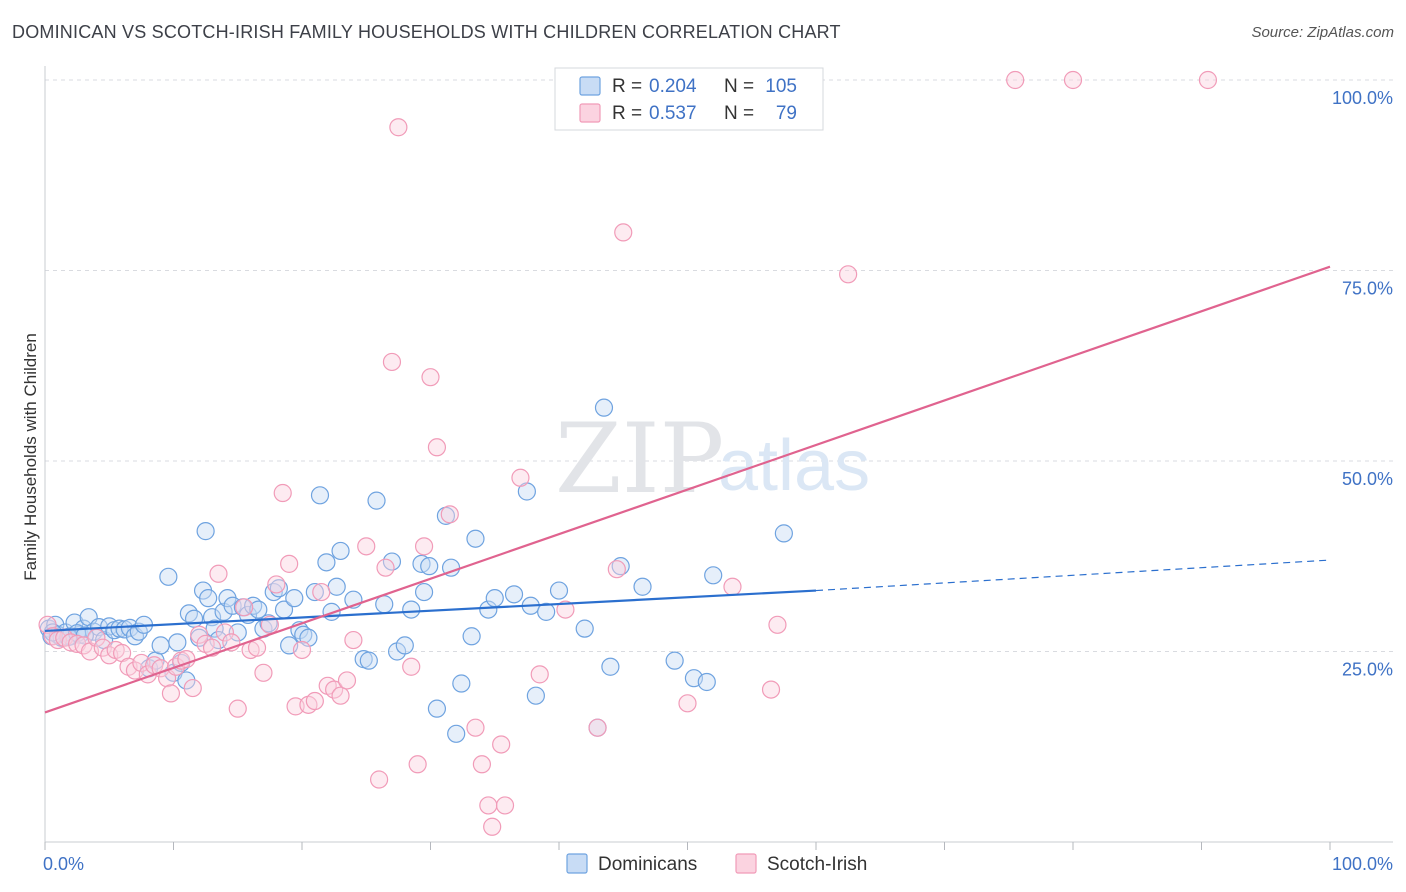 The width and height of the screenshot is (1406, 892). Describe the element at coordinates (1322, 32) in the screenshot. I see `source-label: Source: ZipAtlas.com` at that location.